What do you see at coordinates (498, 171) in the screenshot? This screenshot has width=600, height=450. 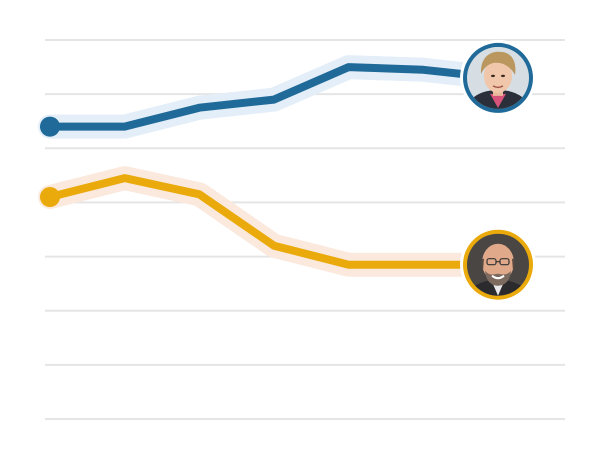 I see `series-end-avatars` at bounding box center [498, 171].